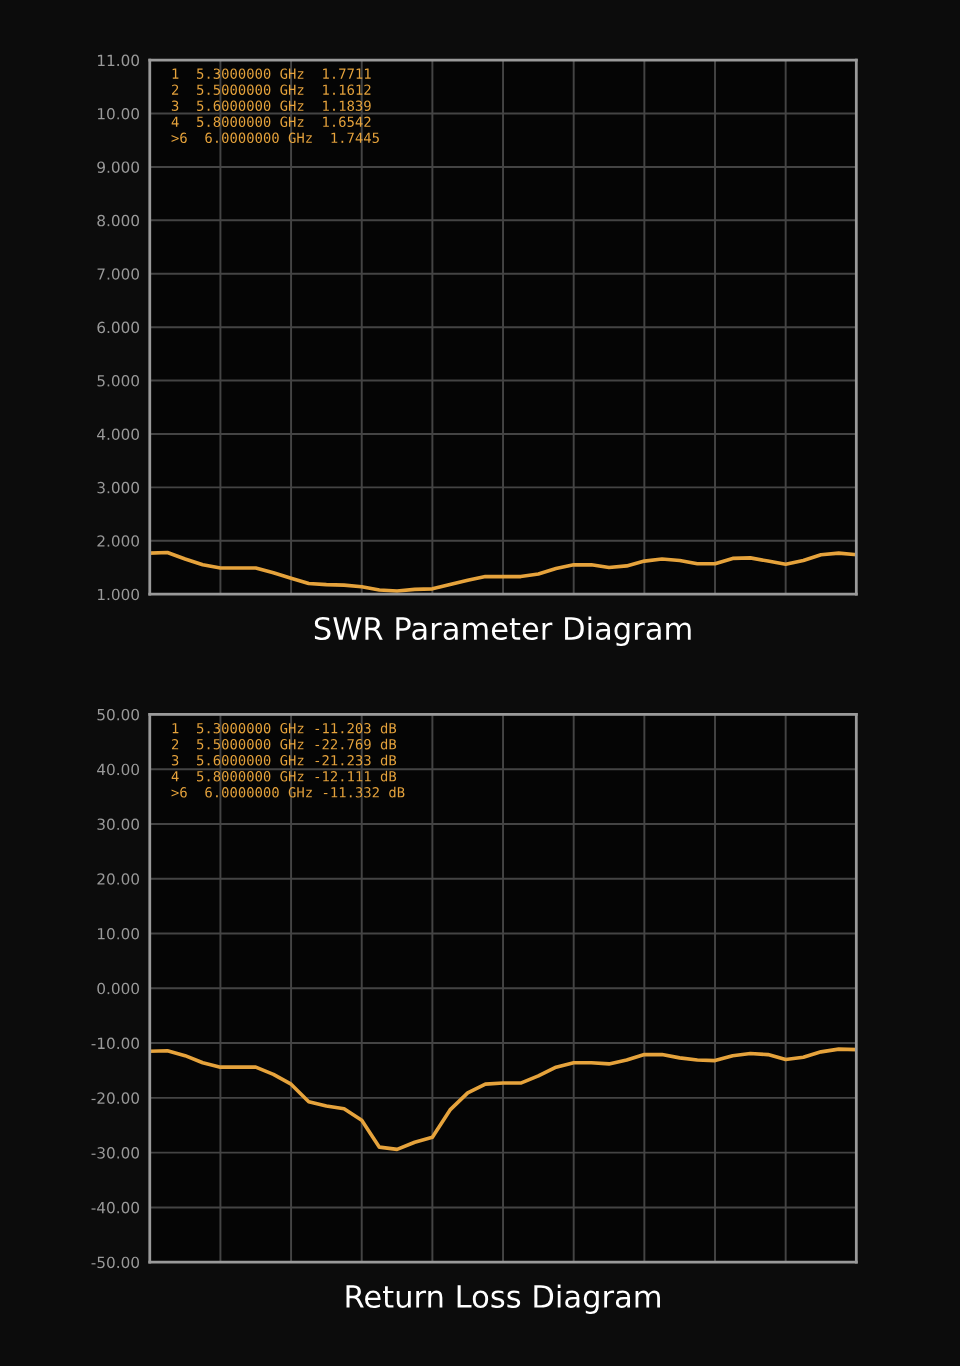 This screenshot has height=1366, width=960. What do you see at coordinates (503, 1099) in the screenshot?
I see `line-series` at bounding box center [503, 1099].